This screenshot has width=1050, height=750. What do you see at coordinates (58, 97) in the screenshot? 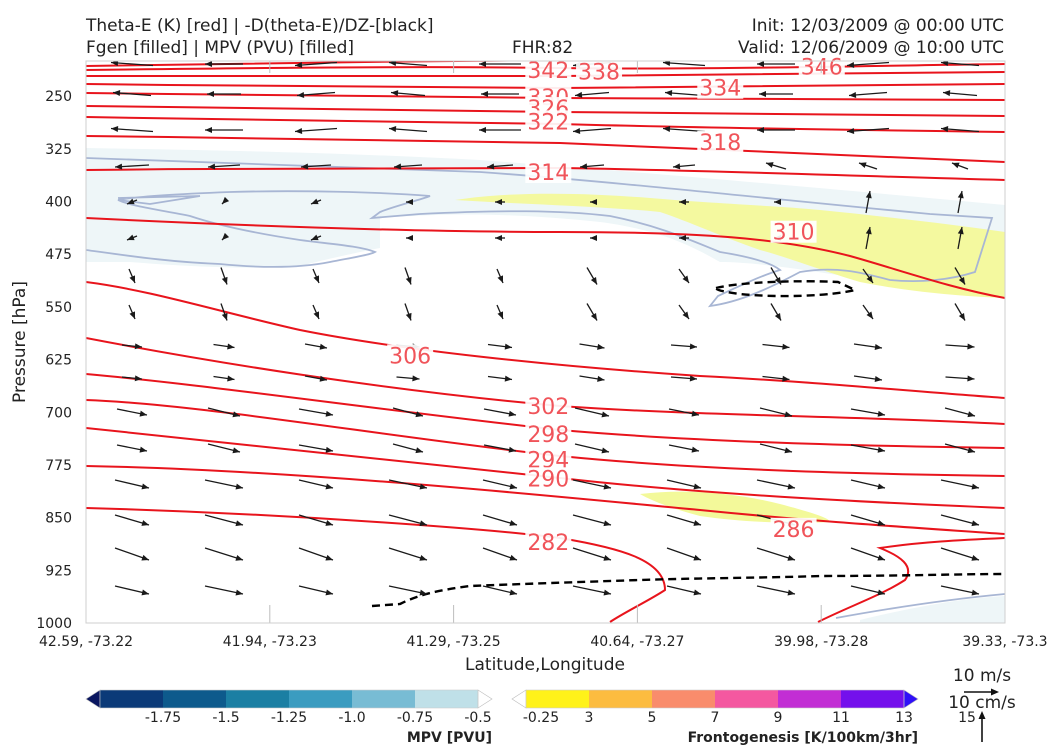
I see `y-tick-label: 250` at bounding box center [58, 97].